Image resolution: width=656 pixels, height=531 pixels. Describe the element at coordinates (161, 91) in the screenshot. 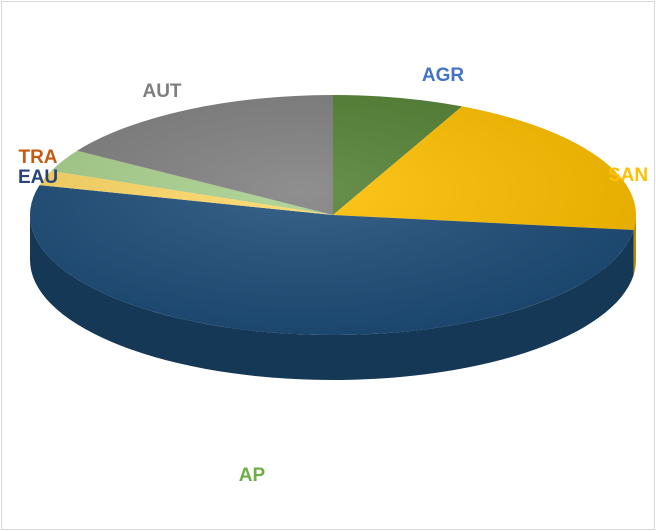

I see `slice-label: AUT` at that location.